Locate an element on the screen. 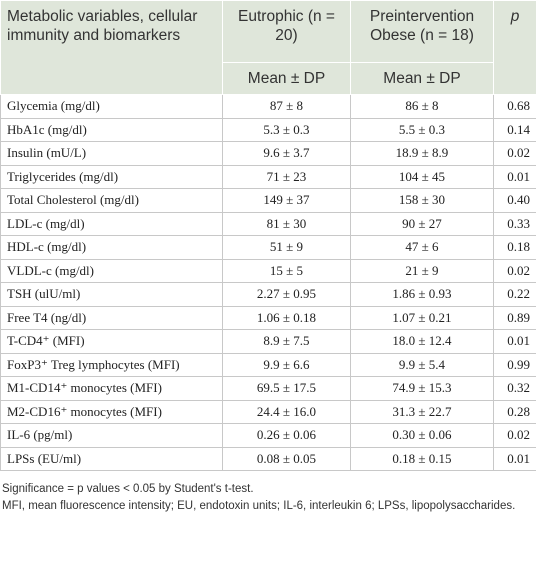 The image size is (536, 586). table-row: TSH (ulU/ml) 2.27 ± 0.95 1.86 ± 0.93 0.22 is located at coordinates (268, 294).